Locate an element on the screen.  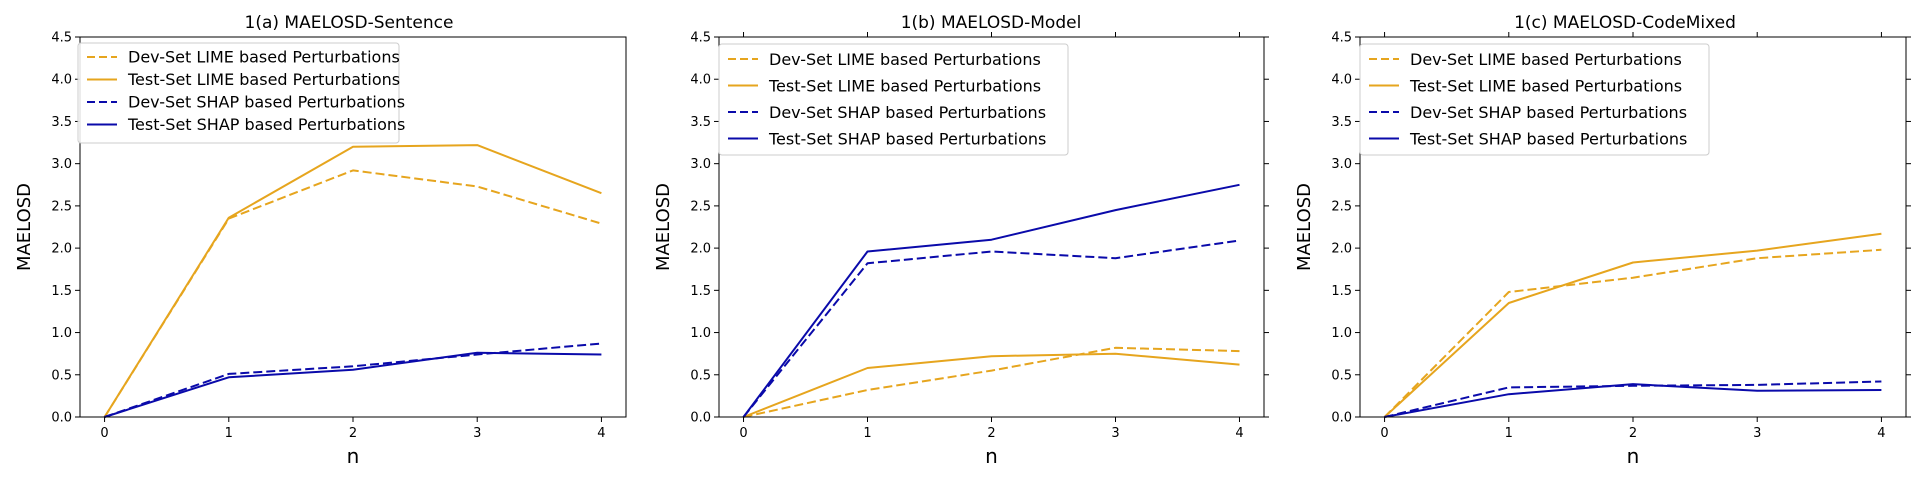
chart-title: 1(a) MAELOSD-Sentence is located at coordinates (349, 23).